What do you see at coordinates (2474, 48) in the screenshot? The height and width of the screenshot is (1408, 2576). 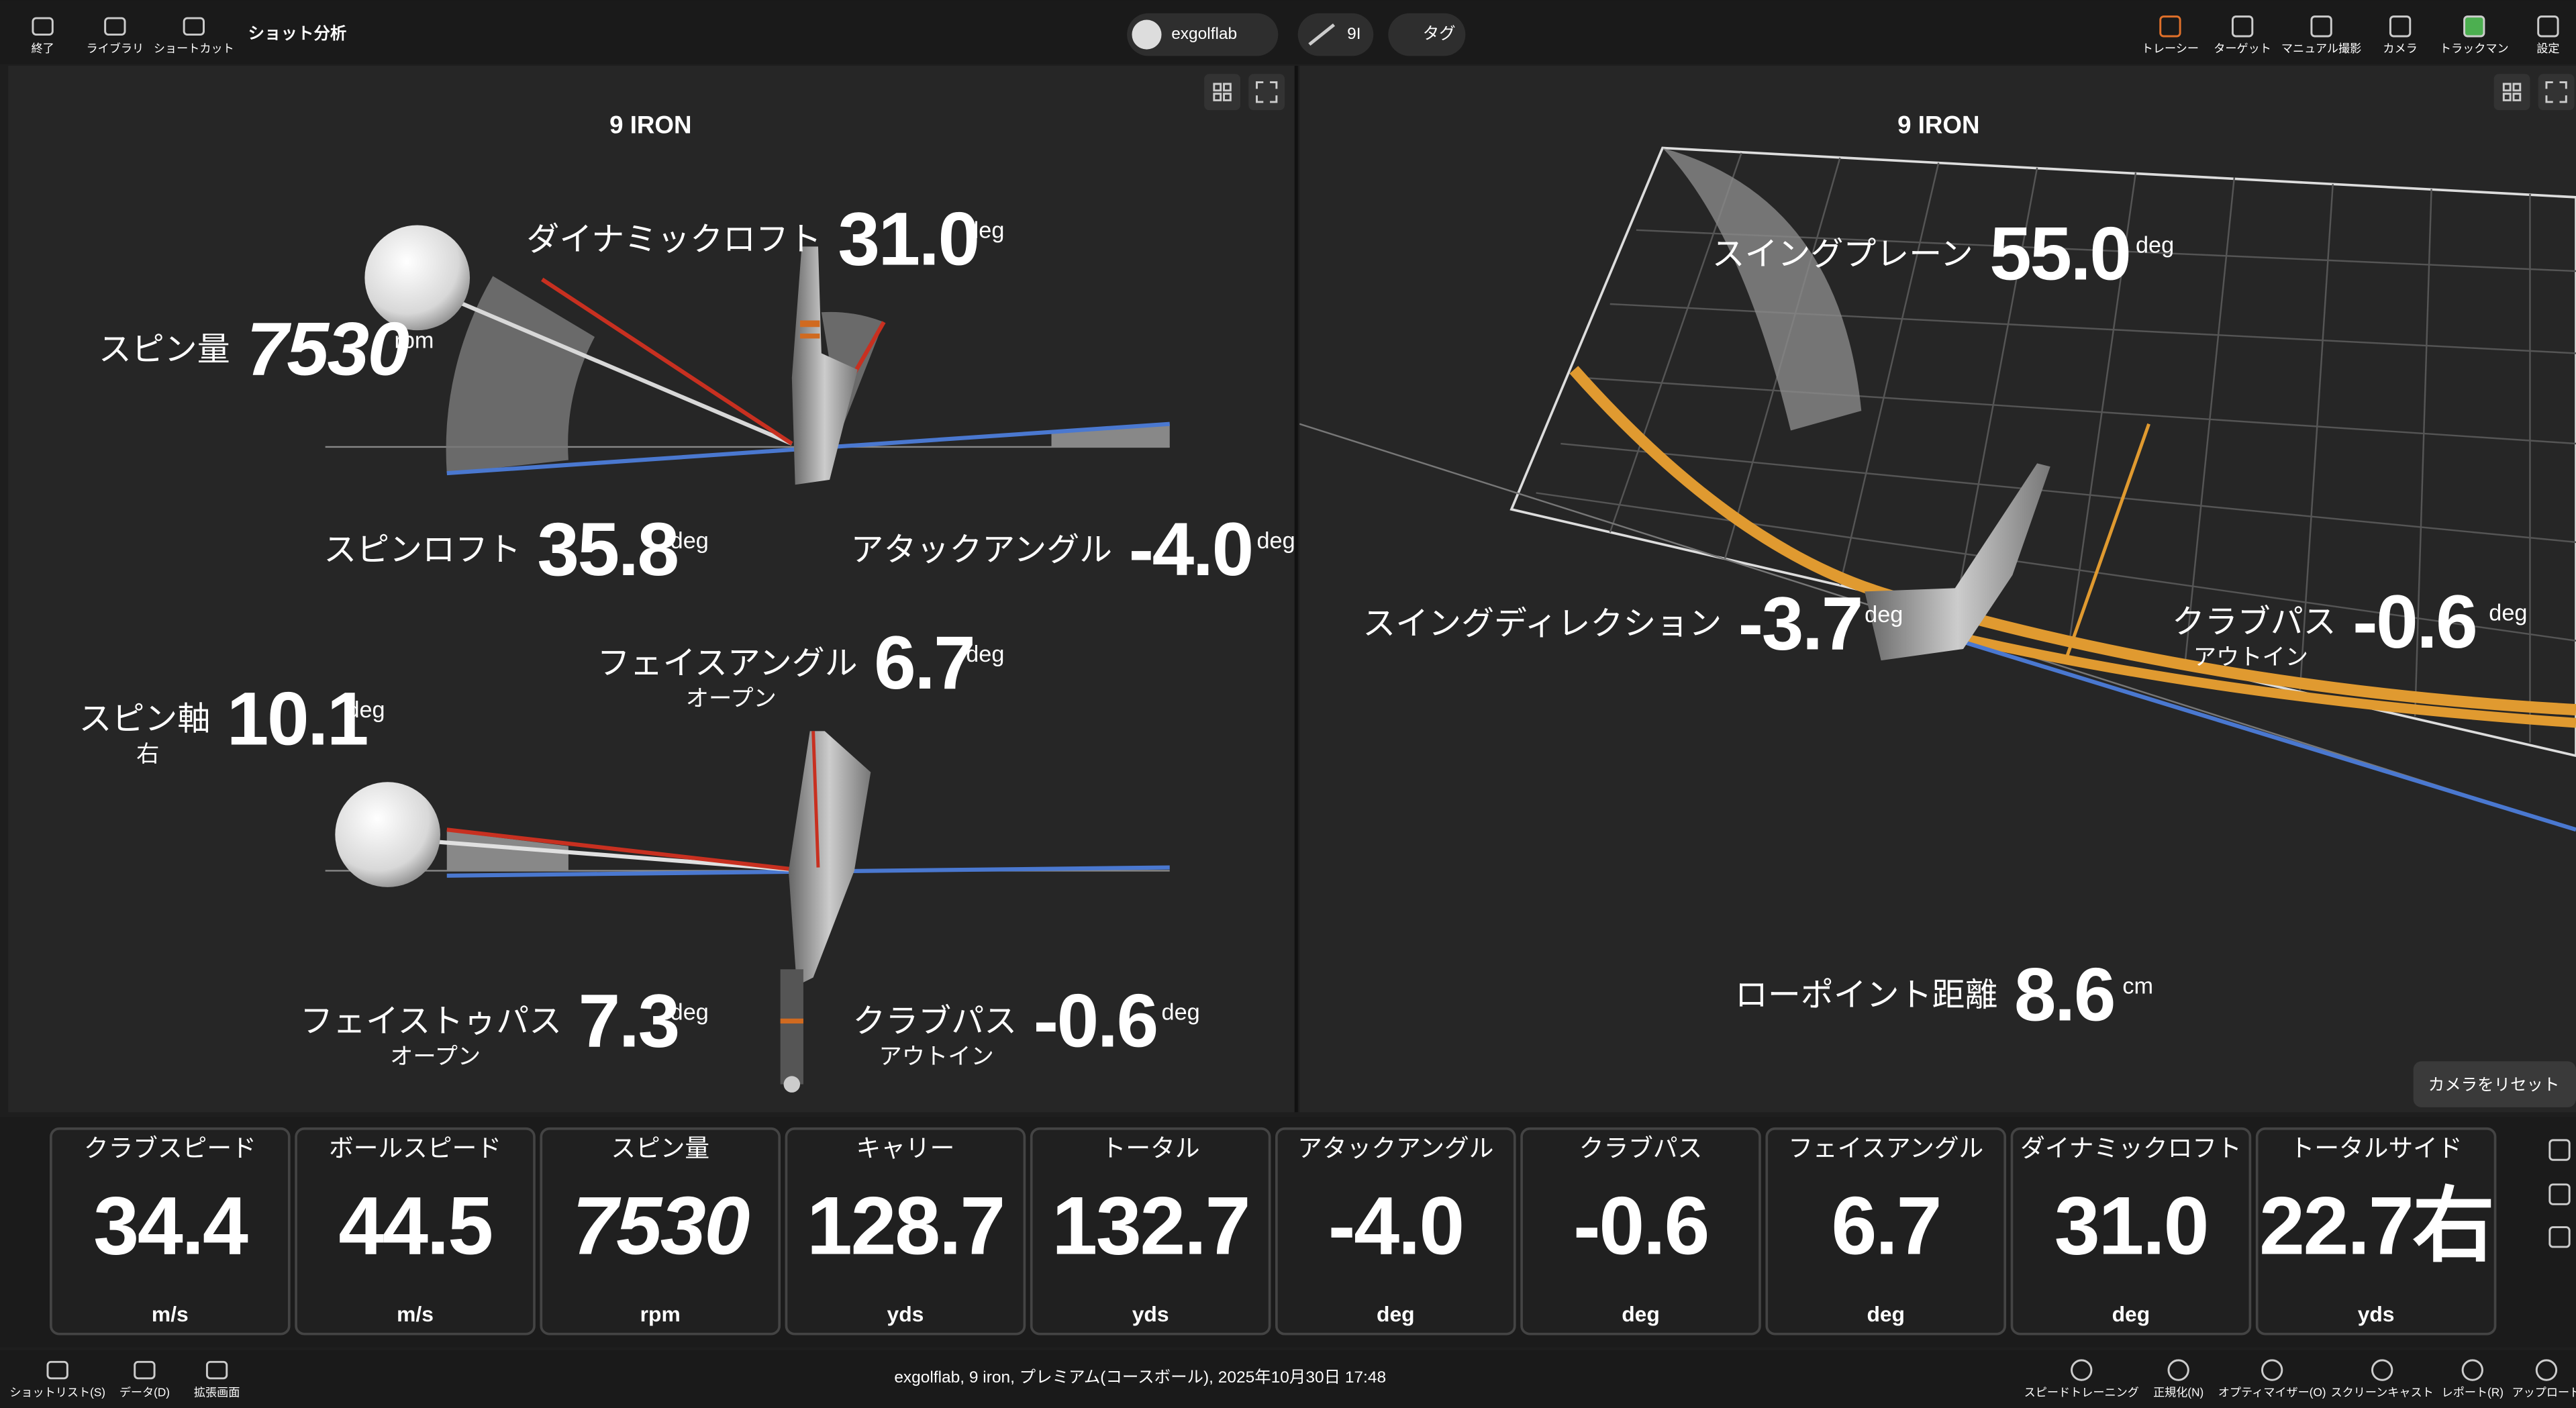 I see `toolbar-label: トラックマン` at bounding box center [2474, 48].